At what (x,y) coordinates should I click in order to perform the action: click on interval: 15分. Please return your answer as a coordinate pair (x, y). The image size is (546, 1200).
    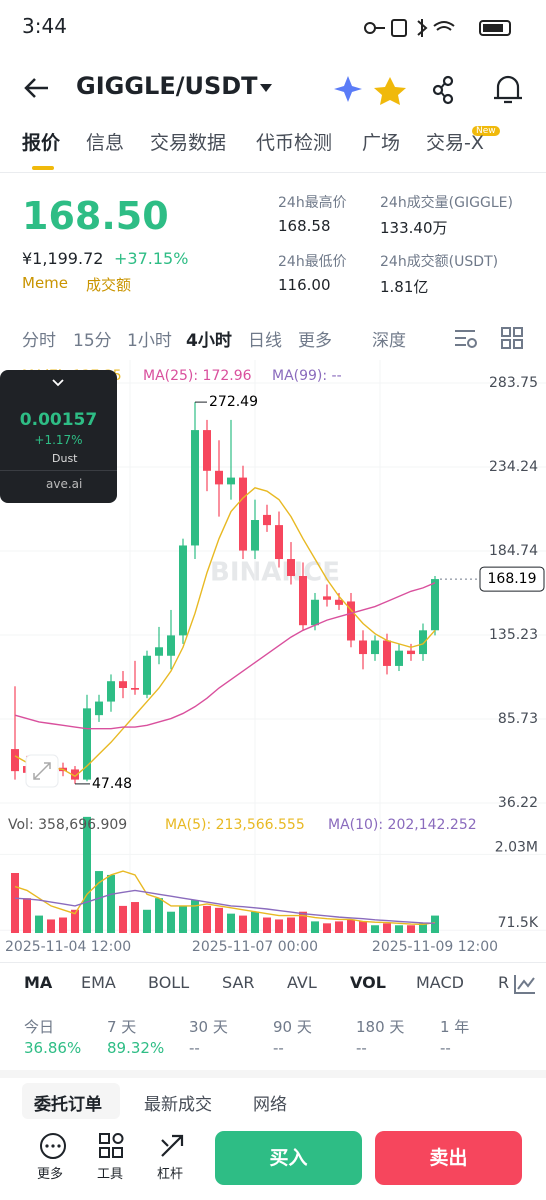
    Looking at the image, I should click on (92, 341).